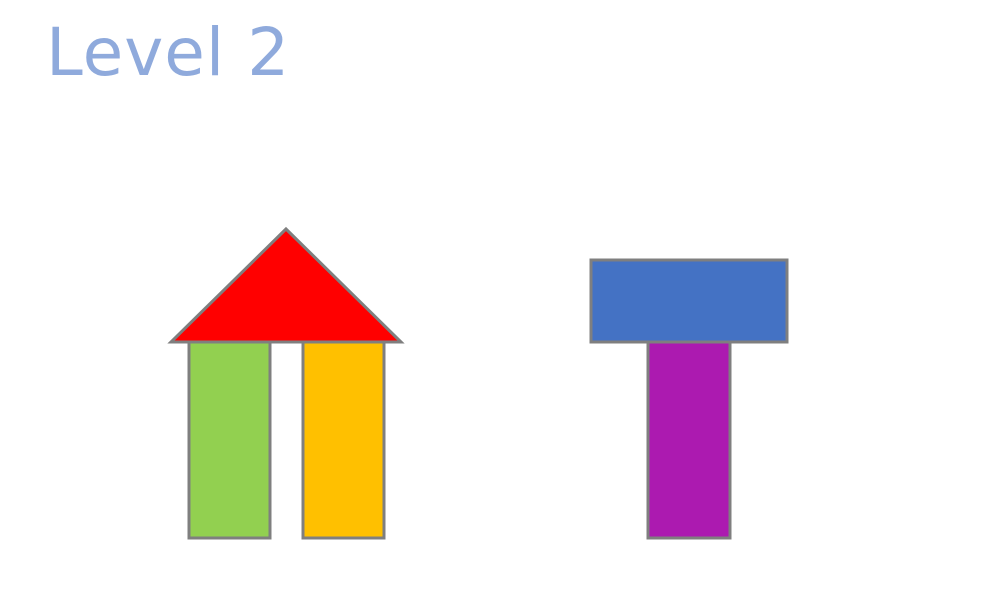 Image resolution: width=1000 pixels, height=600 pixels. What do you see at coordinates (286, 285) in the screenshot?
I see `roof-triangle-block` at bounding box center [286, 285].